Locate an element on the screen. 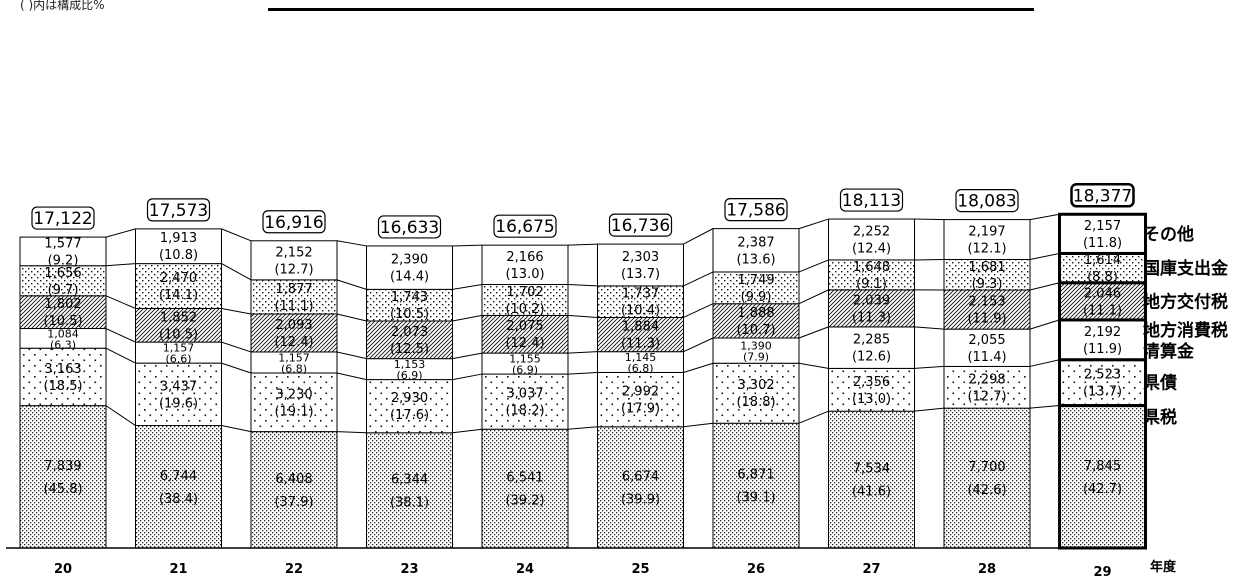 This screenshot has height=578, width=1250. value-label-grant-26: 1,888 is located at coordinates (755, 313).